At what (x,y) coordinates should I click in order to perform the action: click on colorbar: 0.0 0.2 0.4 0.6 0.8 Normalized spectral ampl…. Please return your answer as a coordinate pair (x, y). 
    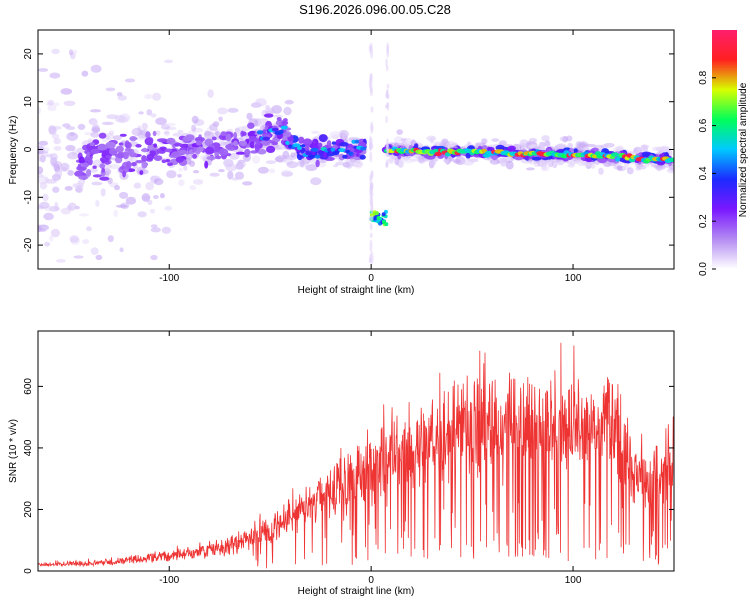
    Looking at the image, I should click on (723, 153).